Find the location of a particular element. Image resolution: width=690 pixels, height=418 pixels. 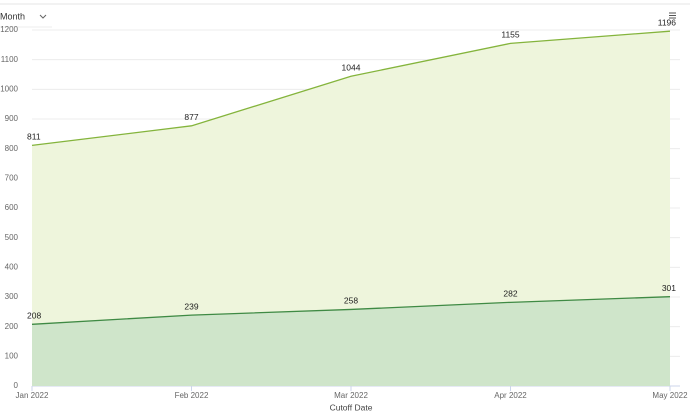

y-tick-label: 100 is located at coordinates (12, 355).